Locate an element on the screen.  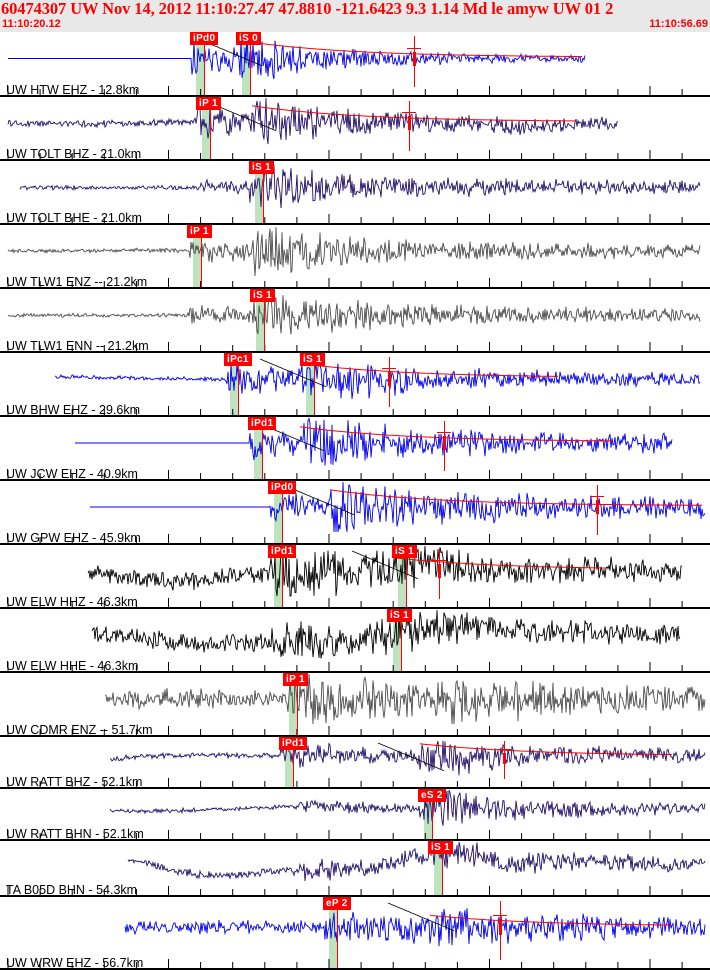
trace-panel: iP 1 UW TLW1 ENZ -- 21.2km is located at coordinates (355, 257).